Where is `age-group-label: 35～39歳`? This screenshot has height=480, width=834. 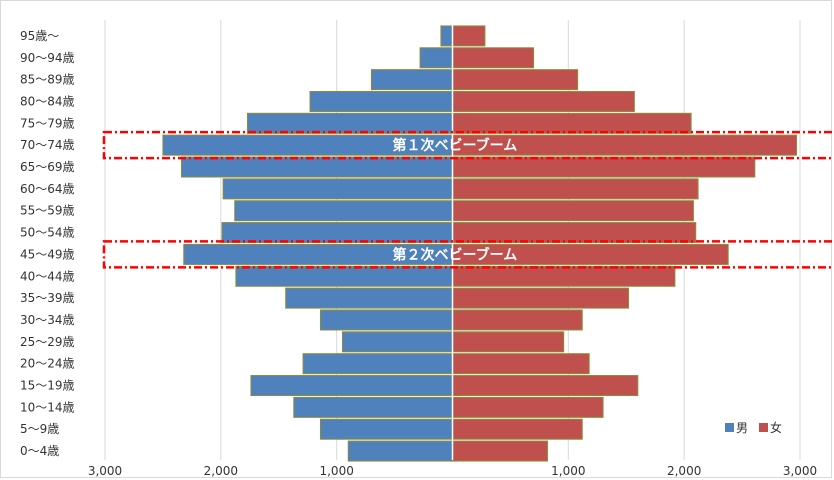 age-group-label: 35～39歳 is located at coordinates (47, 298).